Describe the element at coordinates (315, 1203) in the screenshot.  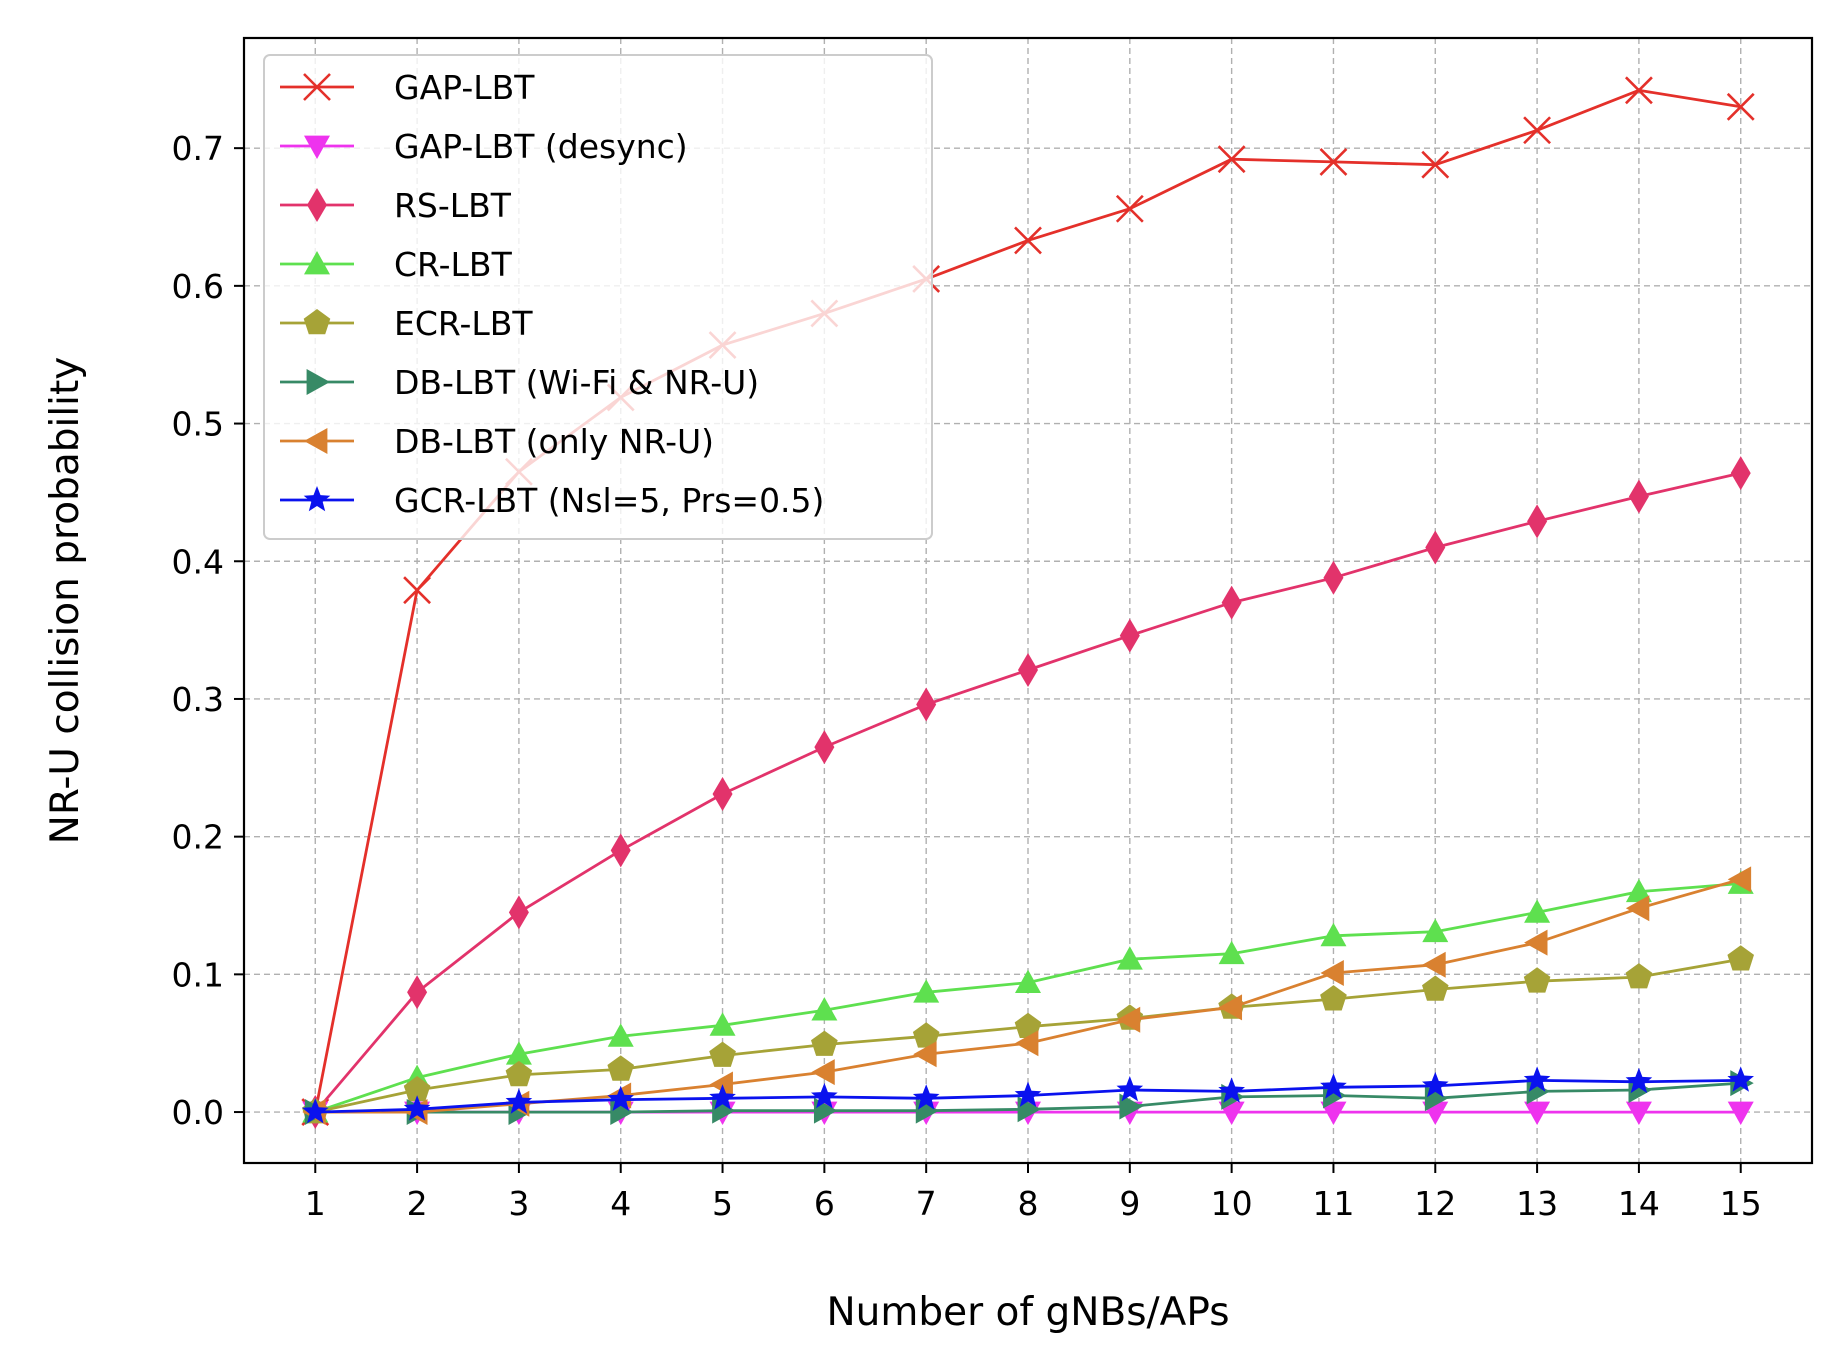
I see `x-tick-label: 1` at that location.